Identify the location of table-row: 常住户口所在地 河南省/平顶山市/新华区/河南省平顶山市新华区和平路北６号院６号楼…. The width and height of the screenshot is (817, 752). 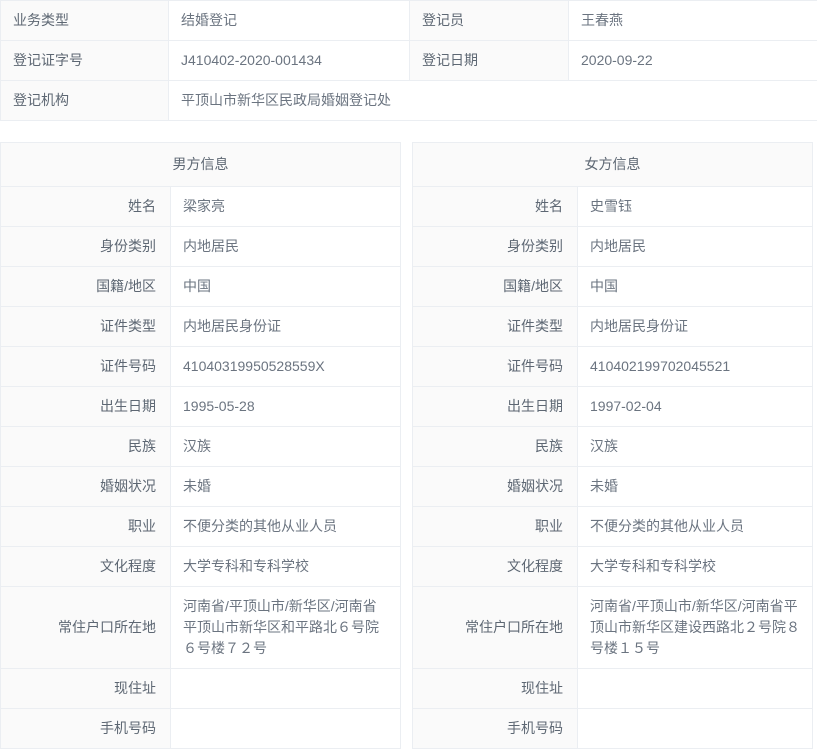
(200, 627).